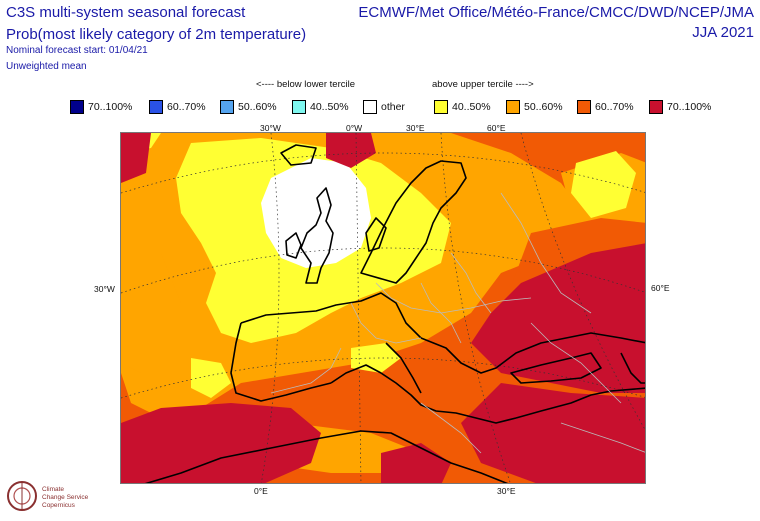 The width and height of the screenshot is (760, 521). Describe the element at coordinates (305, 84) in the screenshot. I see `below-tercile-label: <---- below lower tercile` at that location.